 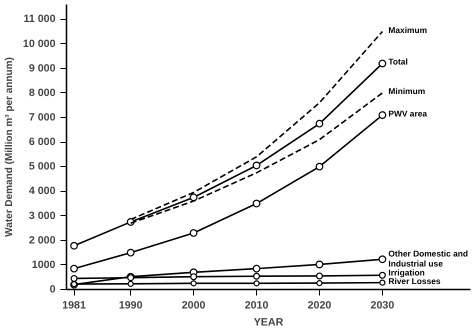 I want to click on y-tick-label: 6 000, so click(x=42, y=142).